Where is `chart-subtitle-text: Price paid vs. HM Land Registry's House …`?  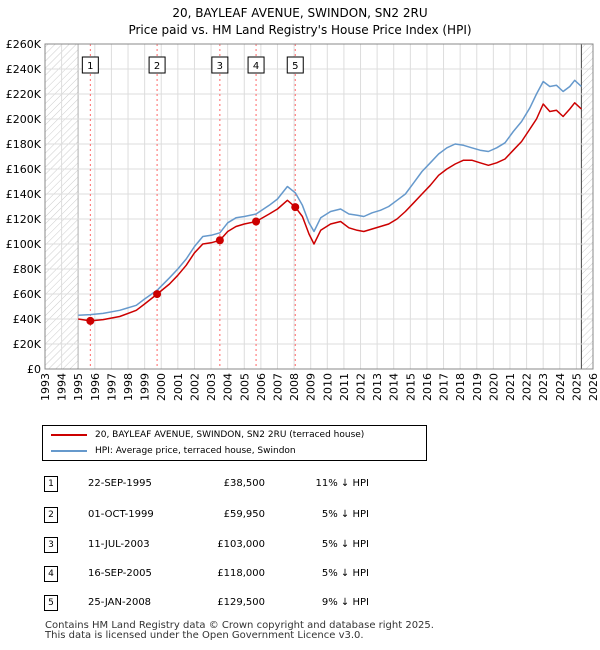
chart-subtitle-text: Price paid vs. HM Land Registry's House … is located at coordinates (300, 30).